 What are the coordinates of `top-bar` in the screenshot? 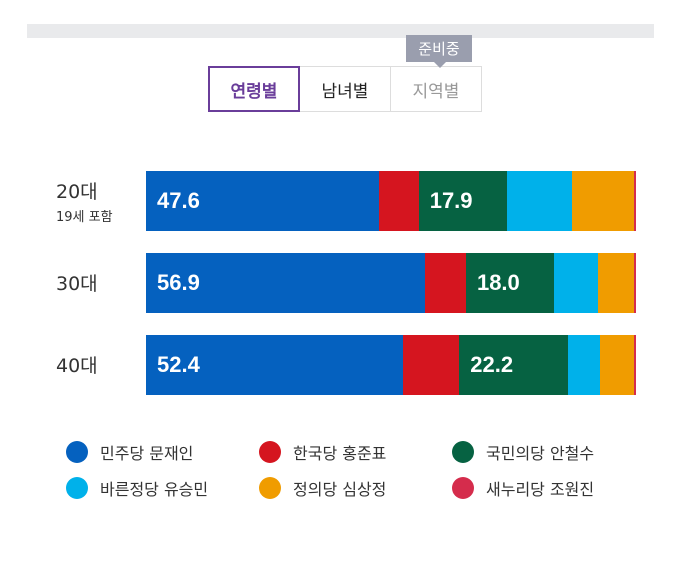 It's located at (340, 31).